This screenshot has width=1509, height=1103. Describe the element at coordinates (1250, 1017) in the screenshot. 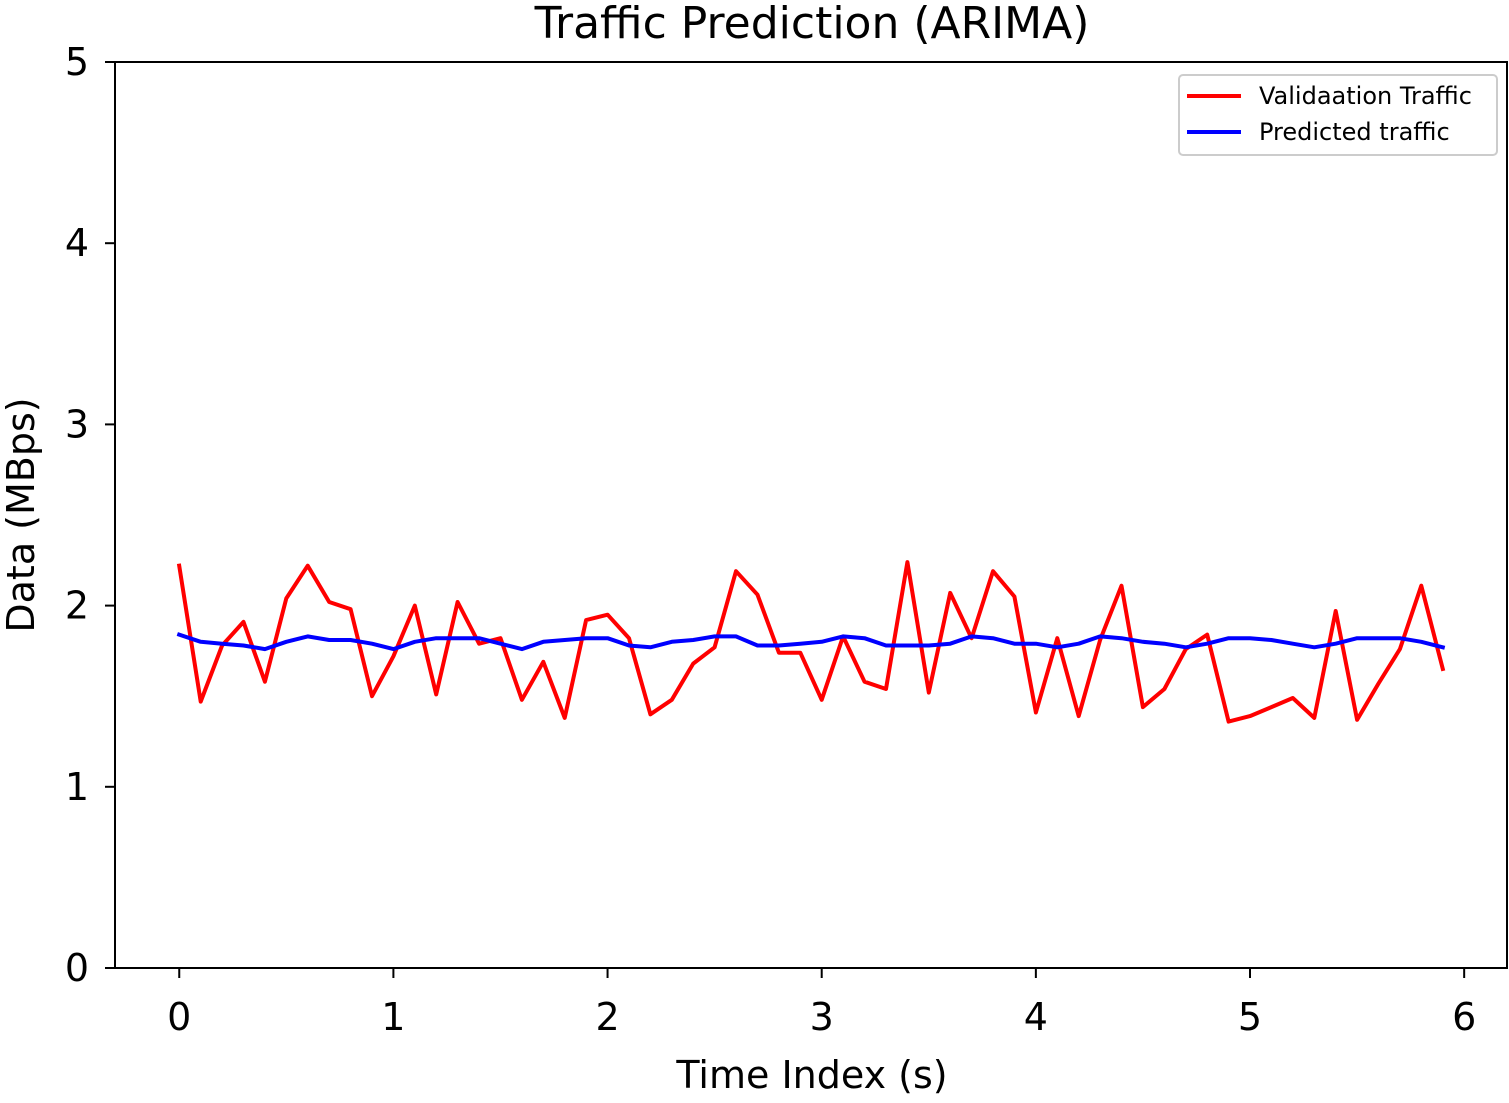

I see `x-tick-label: 5` at that location.